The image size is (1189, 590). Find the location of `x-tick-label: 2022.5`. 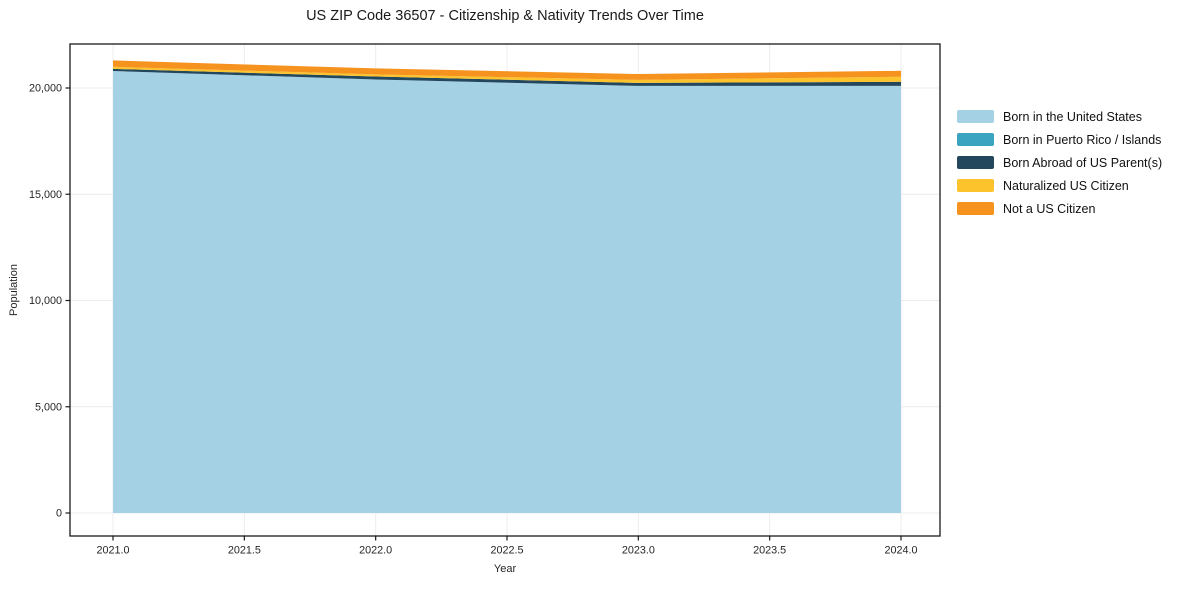

x-tick-label: 2022.5 is located at coordinates (506, 551).